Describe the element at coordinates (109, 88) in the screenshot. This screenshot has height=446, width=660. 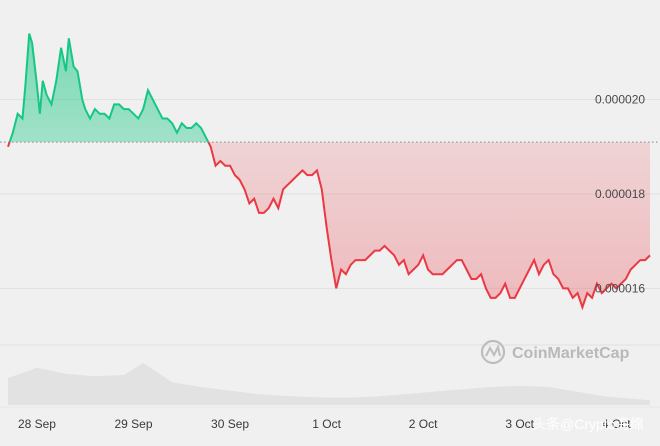
I see `line-above-baseline` at that location.